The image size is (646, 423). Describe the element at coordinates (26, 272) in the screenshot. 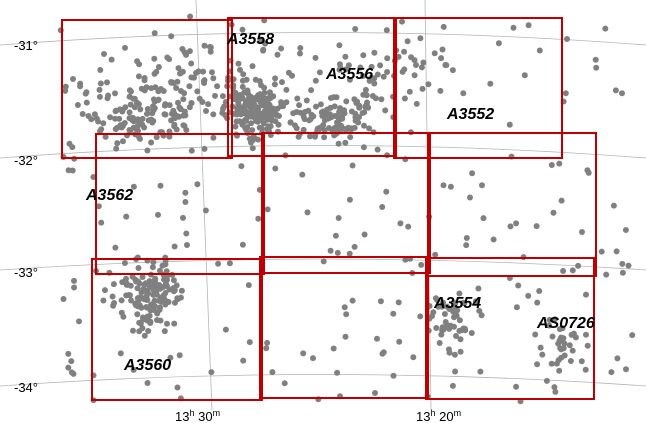

I see `dec-label-minus33: -33°` at that location.